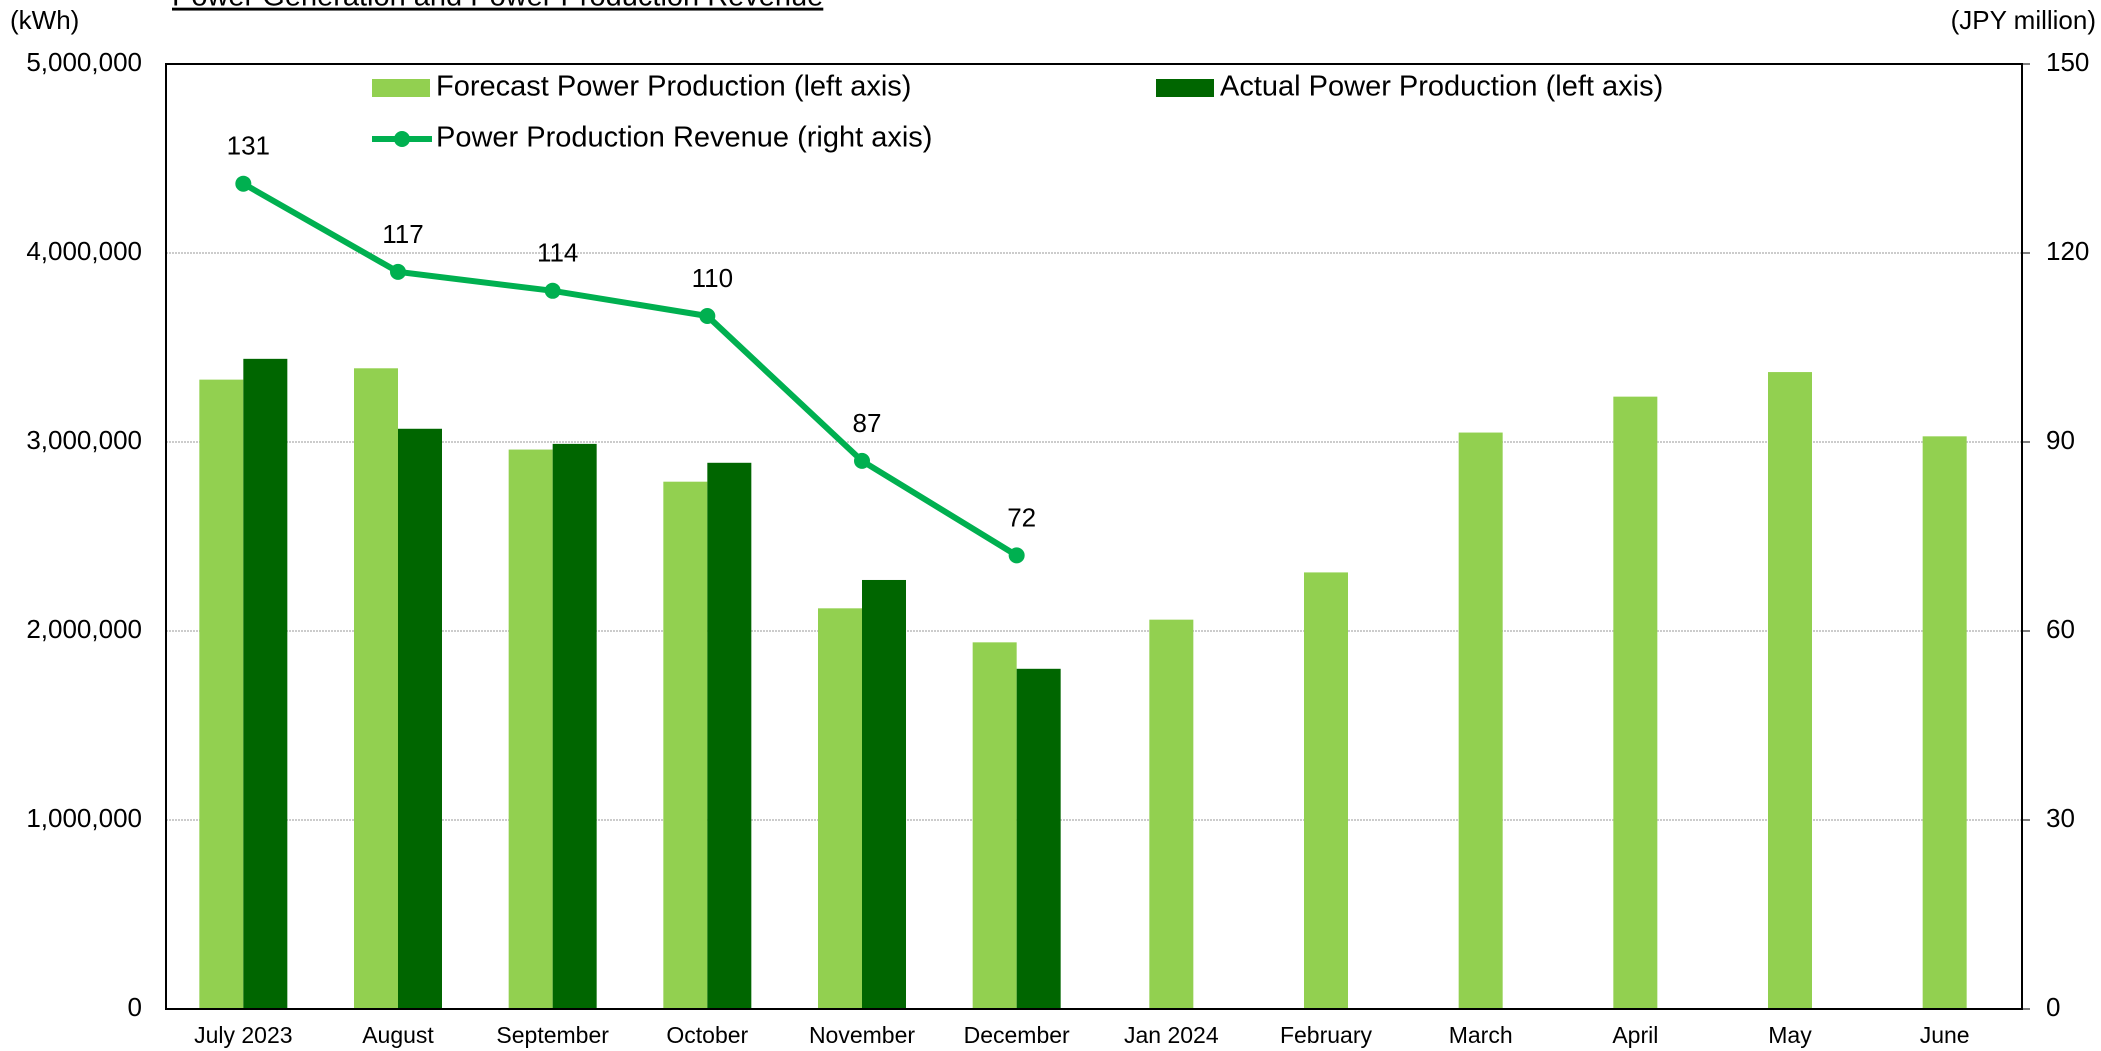 This screenshot has height=1051, width=2101. What do you see at coordinates (2067, 62) in the screenshot?
I see `y2-tick-label: 150` at bounding box center [2067, 62].